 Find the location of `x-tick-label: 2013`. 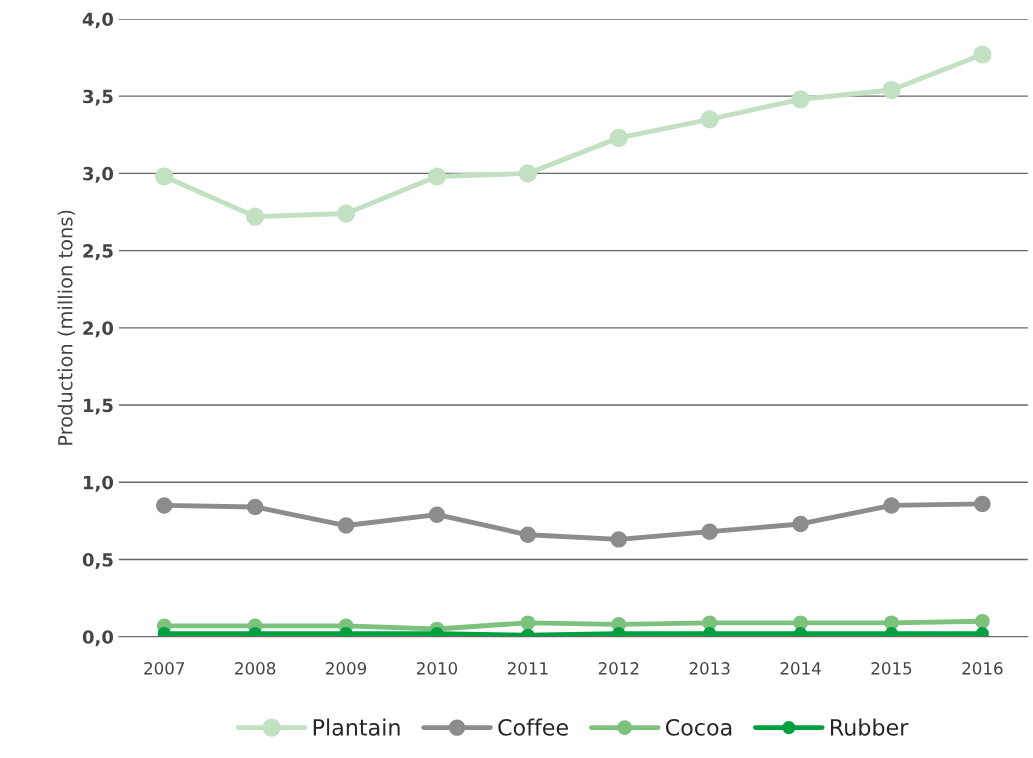

x-tick-label: 2013 is located at coordinates (709, 668).